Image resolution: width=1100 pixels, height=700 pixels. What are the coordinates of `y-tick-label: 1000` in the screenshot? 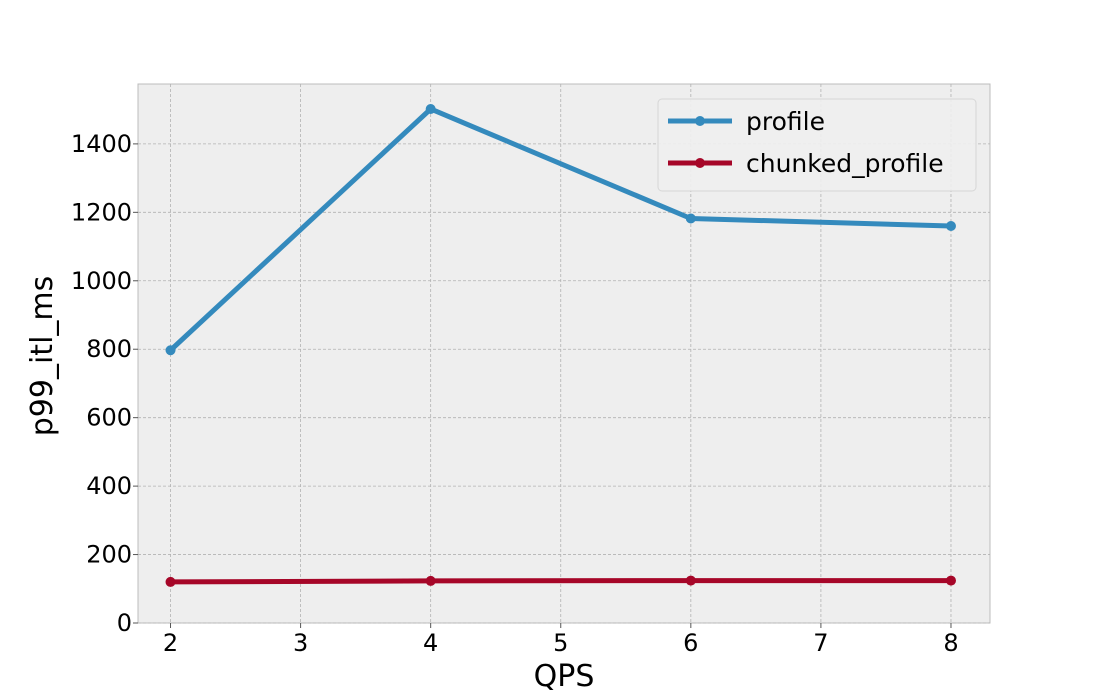 It's located at (101, 281).